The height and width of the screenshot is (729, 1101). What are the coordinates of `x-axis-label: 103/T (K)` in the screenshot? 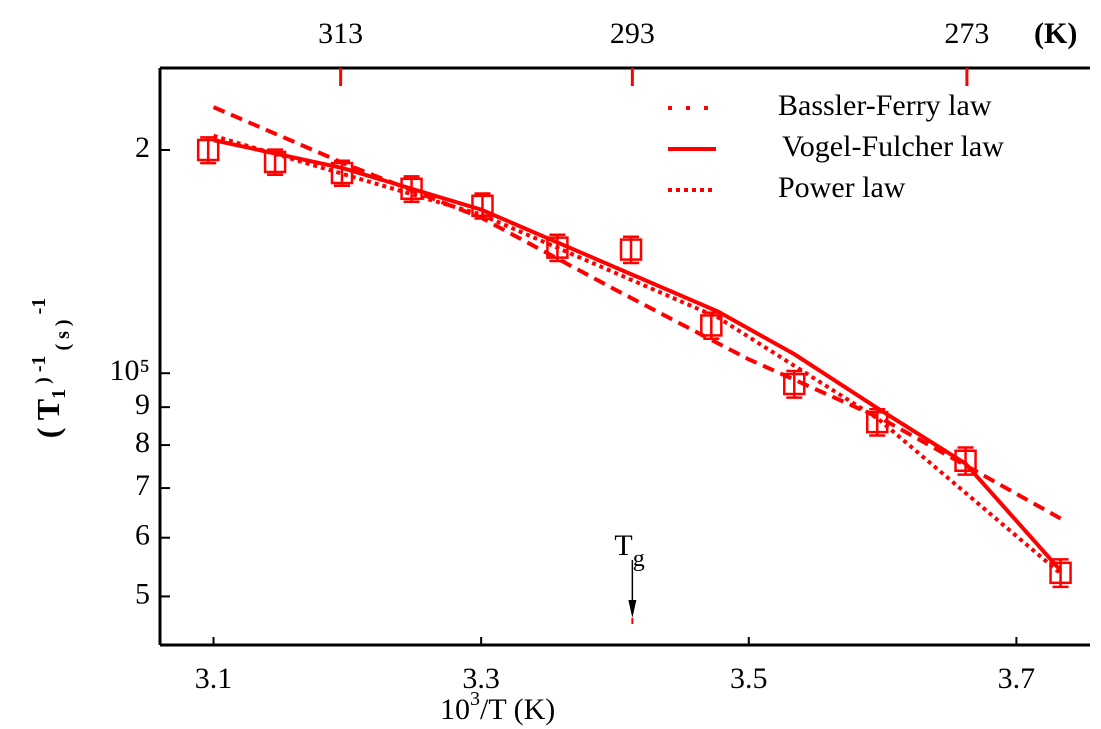 It's located at (497, 707).